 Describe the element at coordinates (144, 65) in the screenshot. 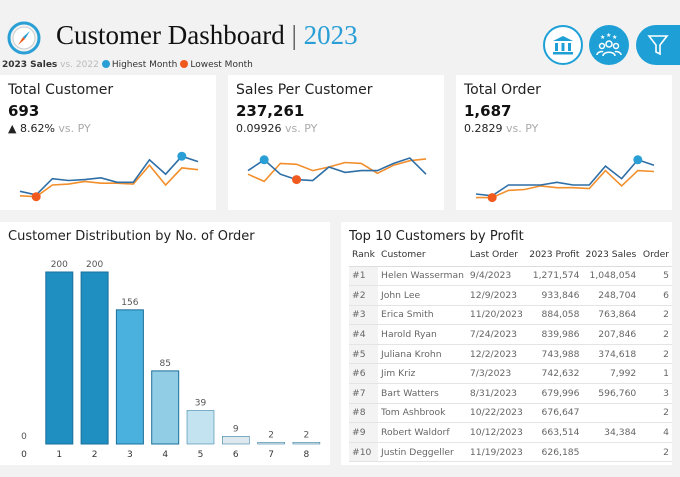

I see `legend-highest: Highest Month` at that location.